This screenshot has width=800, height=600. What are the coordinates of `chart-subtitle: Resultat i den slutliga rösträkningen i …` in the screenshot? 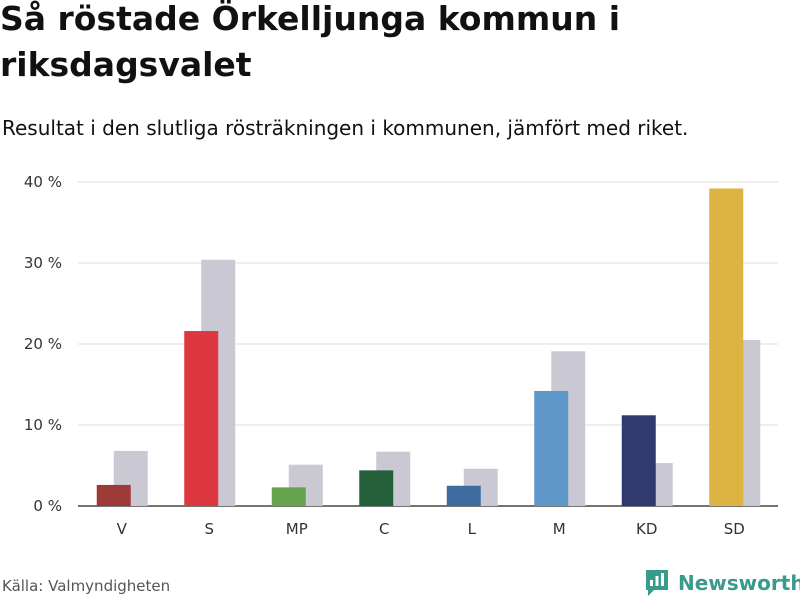 It's located at (345, 128).